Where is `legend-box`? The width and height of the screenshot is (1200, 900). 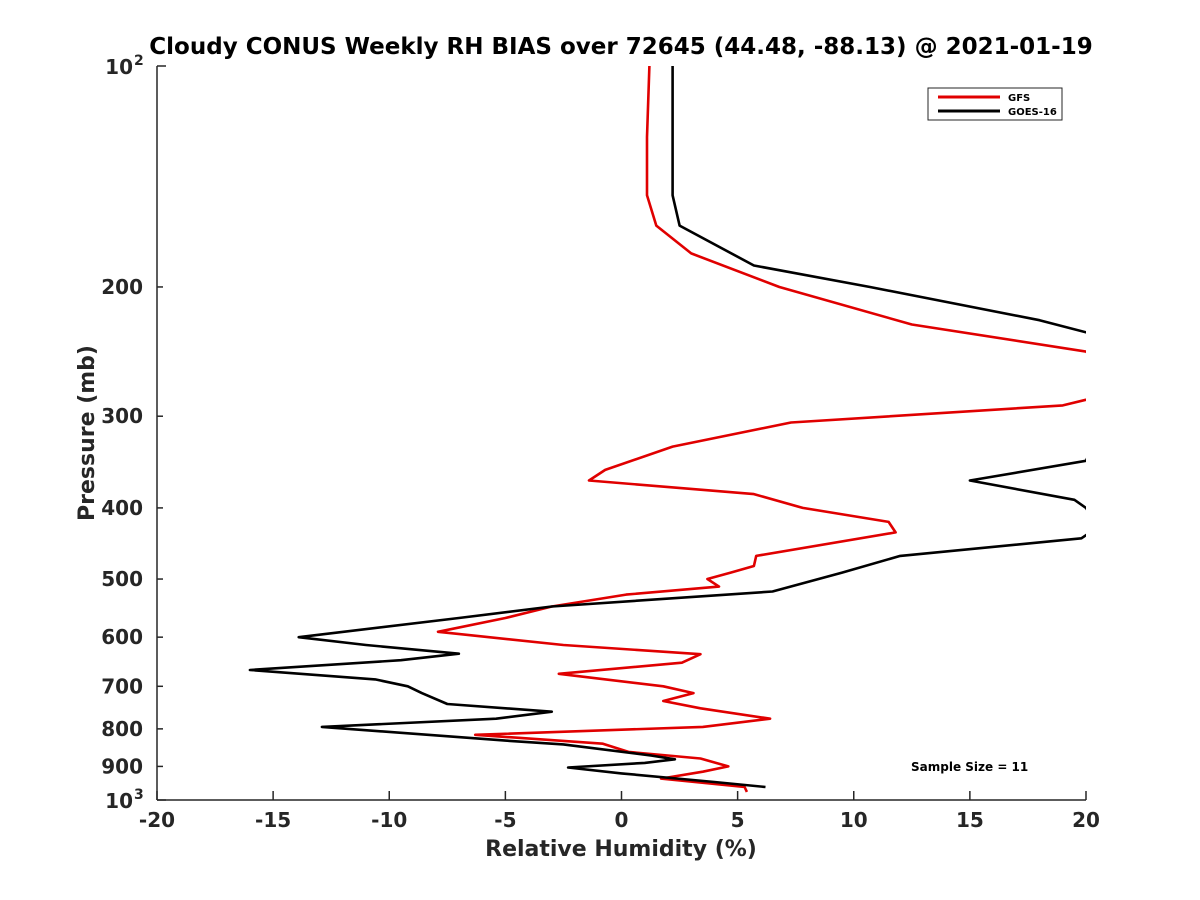
legend-box is located at coordinates (995, 104).